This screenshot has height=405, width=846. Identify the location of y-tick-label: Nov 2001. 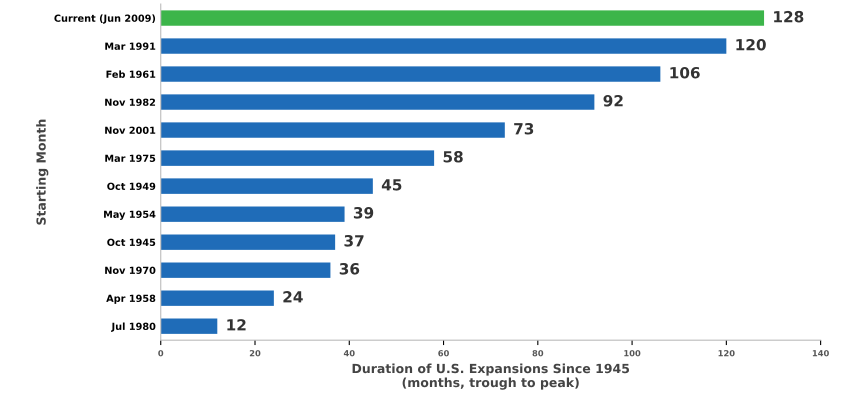
(130, 130).